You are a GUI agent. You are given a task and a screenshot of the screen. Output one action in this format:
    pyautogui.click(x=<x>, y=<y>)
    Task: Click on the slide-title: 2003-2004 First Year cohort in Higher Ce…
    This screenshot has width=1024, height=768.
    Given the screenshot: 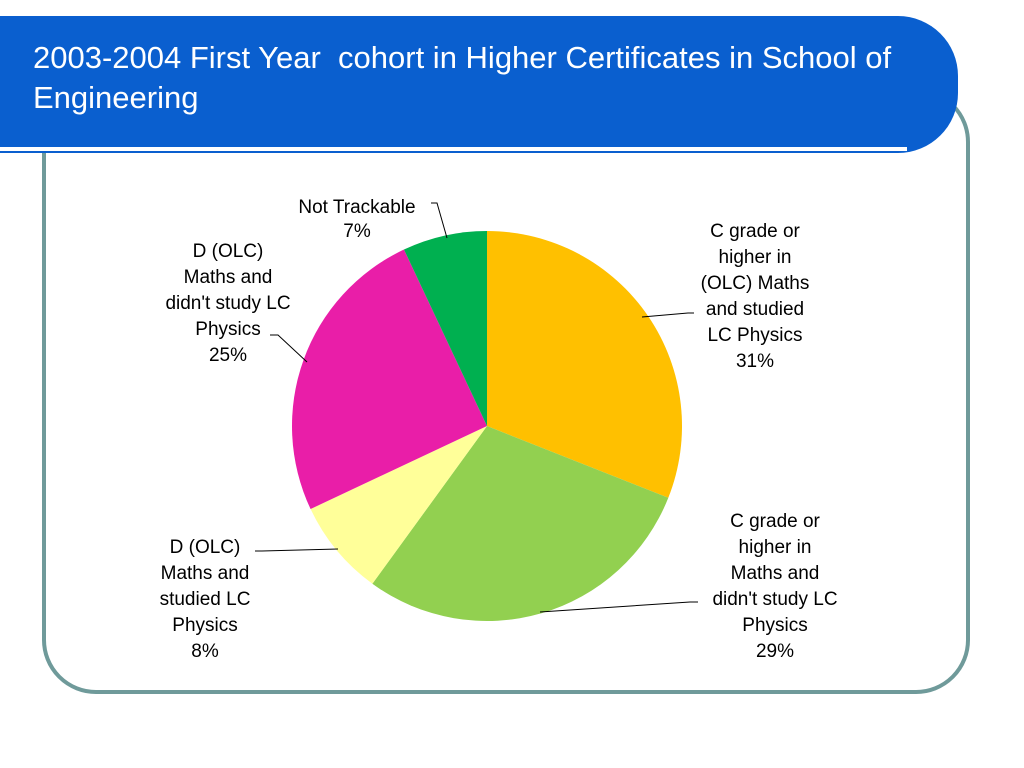 What is the action you would take?
    pyautogui.click(x=462, y=77)
    